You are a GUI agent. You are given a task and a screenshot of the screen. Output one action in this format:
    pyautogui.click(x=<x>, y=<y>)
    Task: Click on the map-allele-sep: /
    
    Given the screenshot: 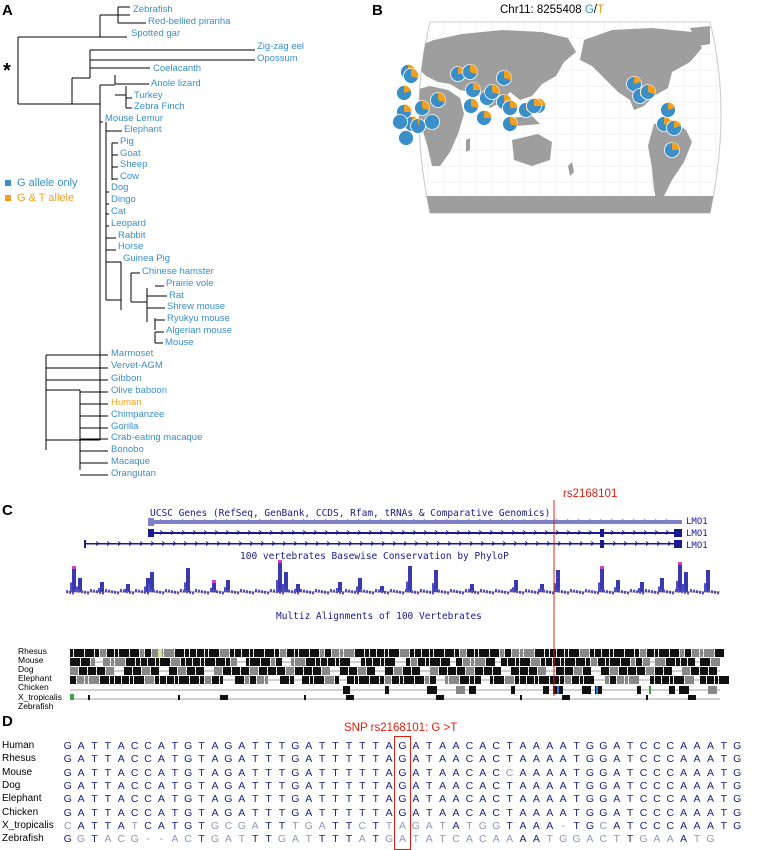 What is the action you would take?
    pyautogui.click(x=595, y=10)
    